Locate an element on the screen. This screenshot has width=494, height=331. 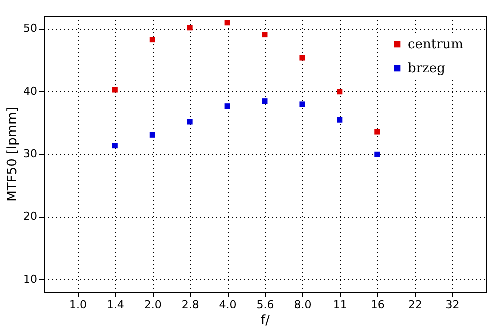
legend-label: centrum is located at coordinates (436, 45).